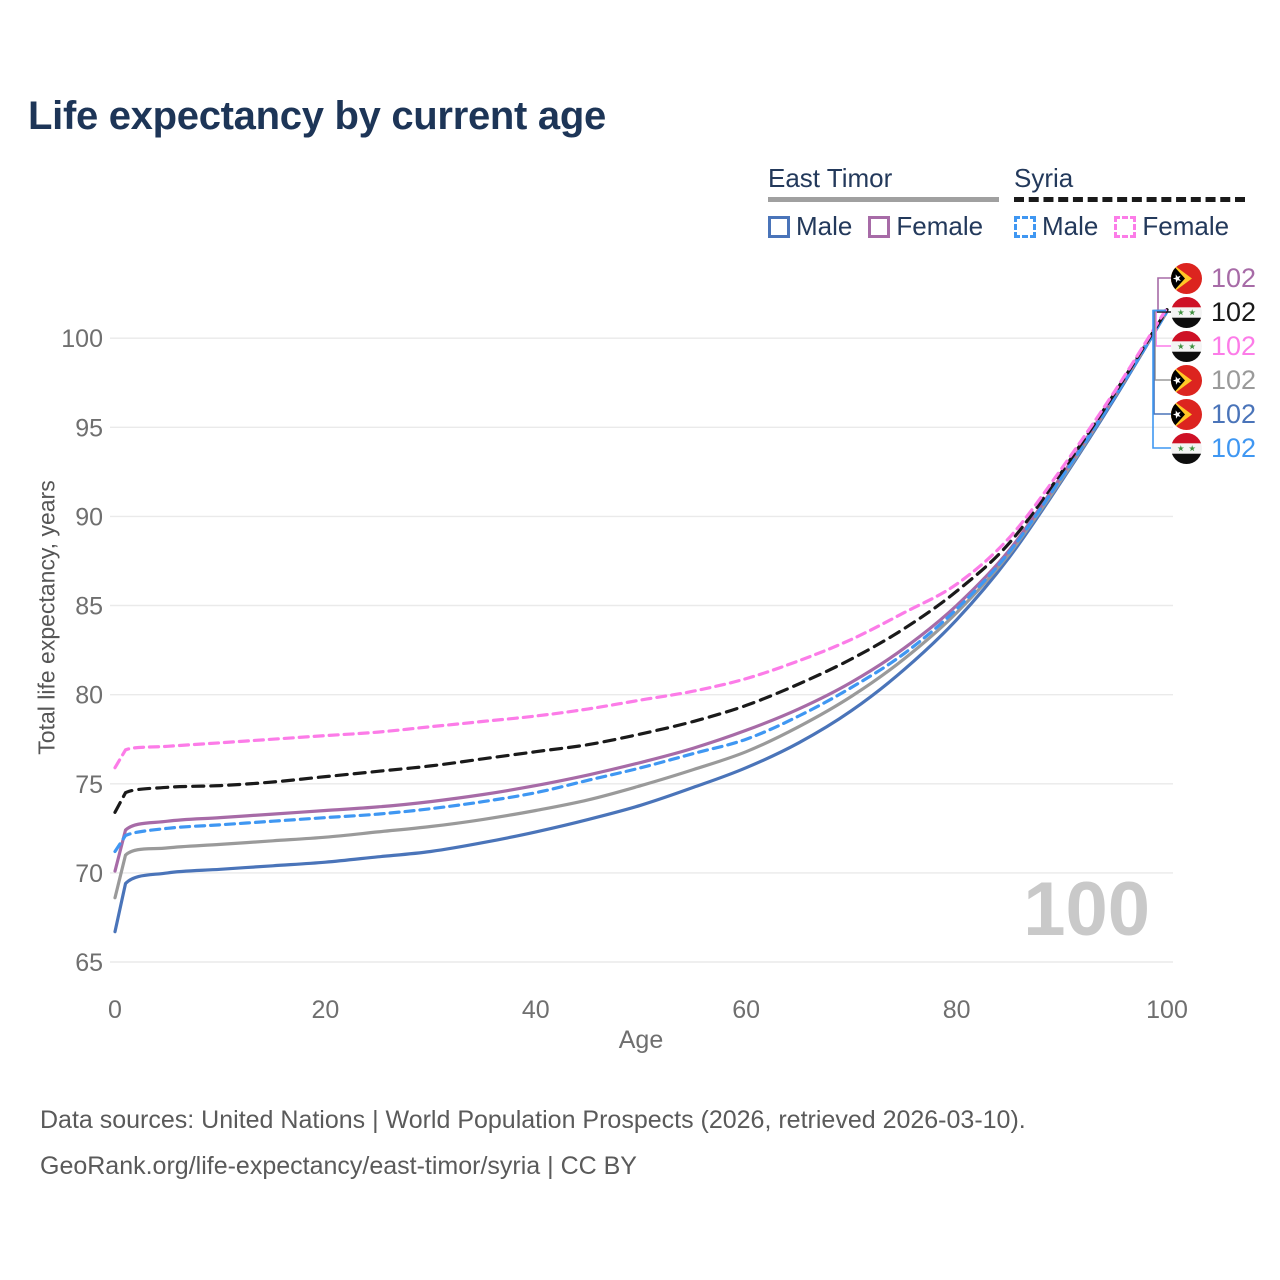 This screenshot has width=1280, height=1280. Describe the element at coordinates (1086, 909) in the screenshot. I see `age-frame-watermark: 100` at that location.